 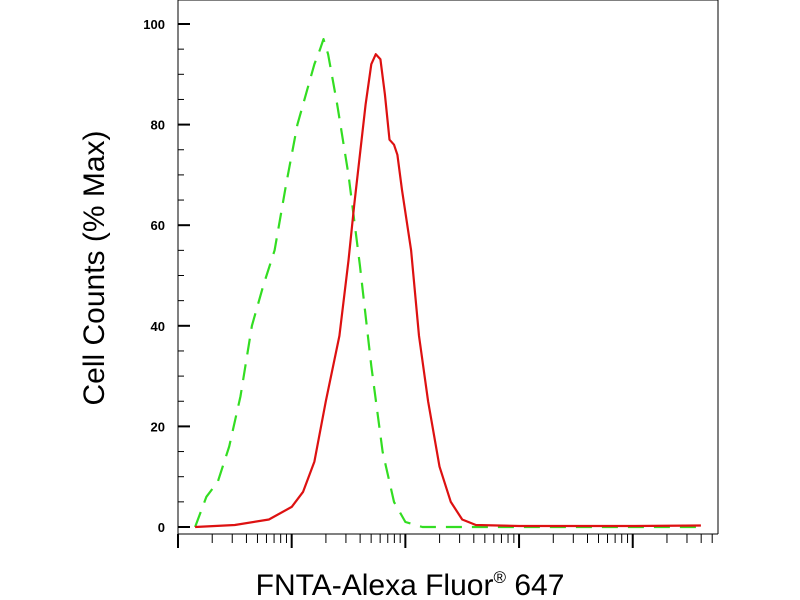 I want to click on x-axis-title-main: FNTA-Alexa Fluor, so click(x=375, y=584).